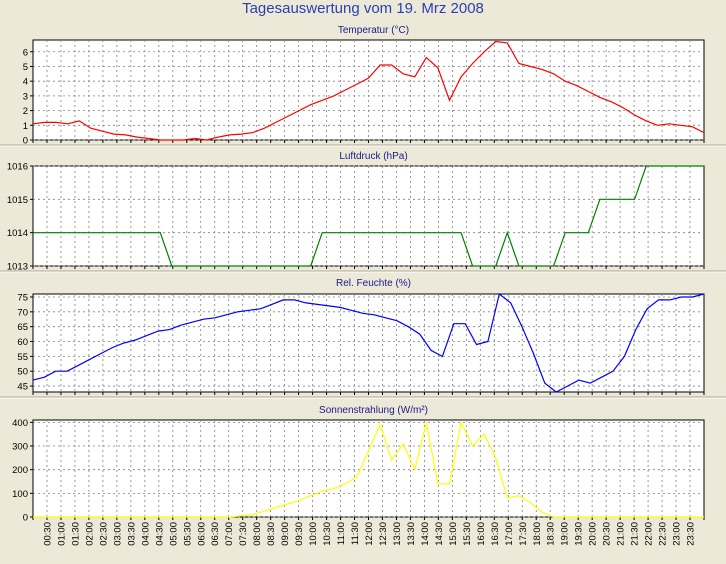  I want to click on x-tick-label: 11:00, so click(341, 533).